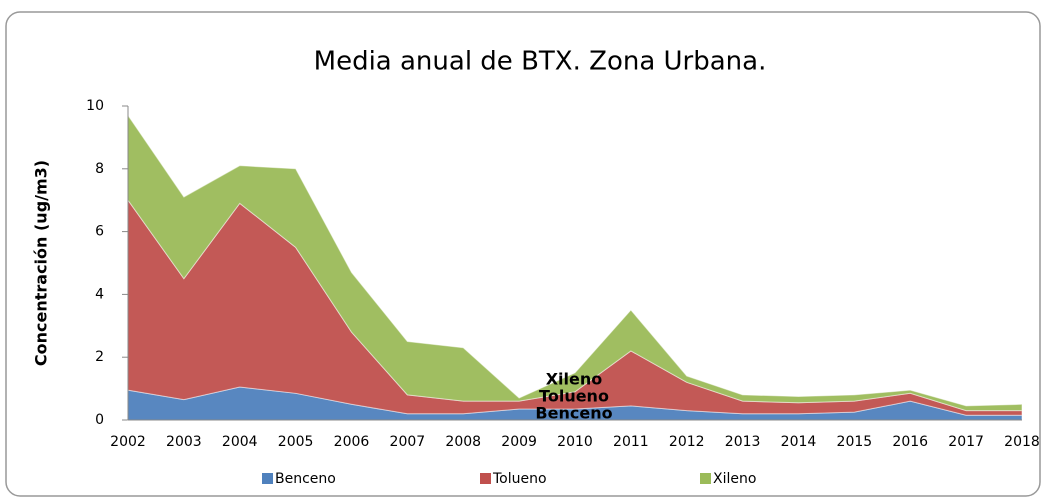 This screenshot has width=1046, height=503. What do you see at coordinates (631, 442) in the screenshot?
I see `x-tick-label: 2011` at bounding box center [631, 442].